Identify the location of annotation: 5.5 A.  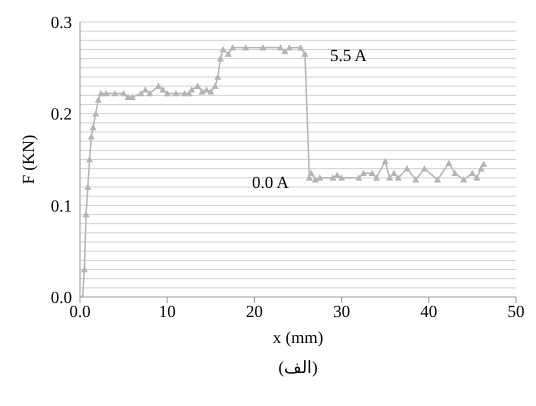
(348, 56).